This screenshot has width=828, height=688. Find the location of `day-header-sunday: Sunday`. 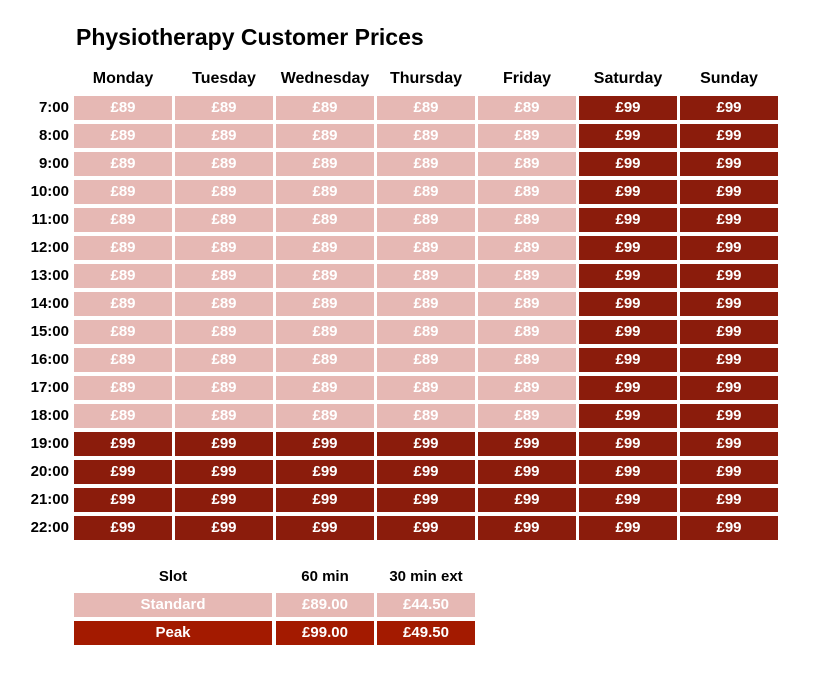

day-header-sunday: Sunday is located at coordinates (729, 78).